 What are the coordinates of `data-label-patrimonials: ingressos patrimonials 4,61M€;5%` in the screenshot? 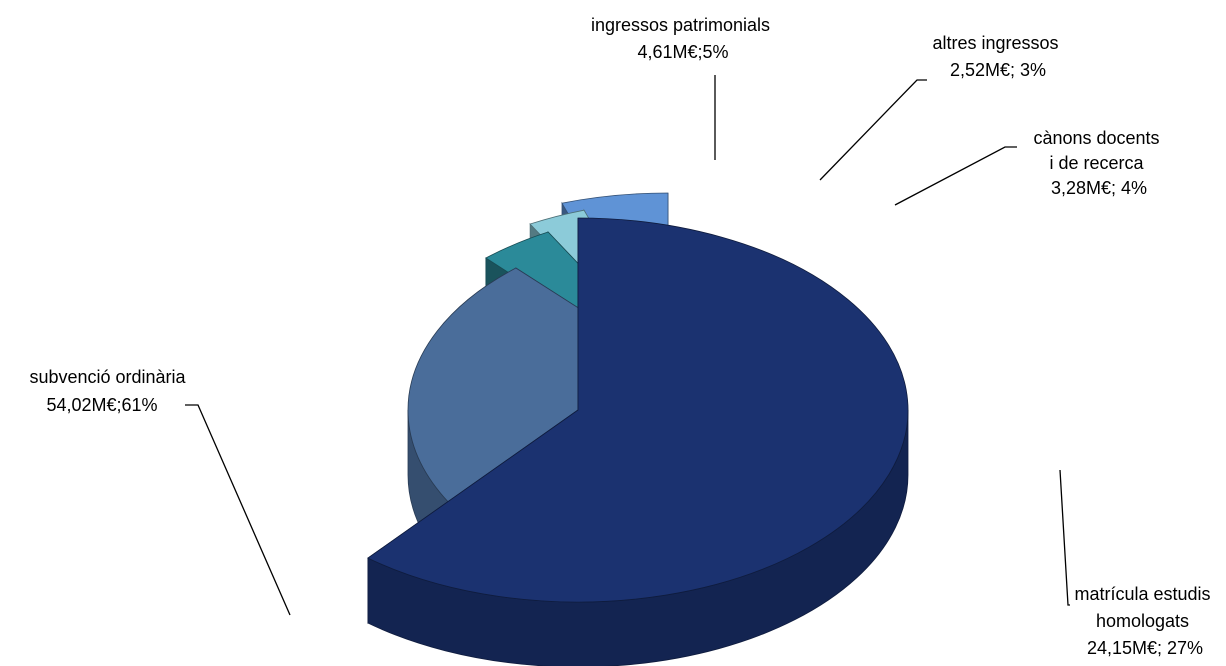 It's located at (683, 38).